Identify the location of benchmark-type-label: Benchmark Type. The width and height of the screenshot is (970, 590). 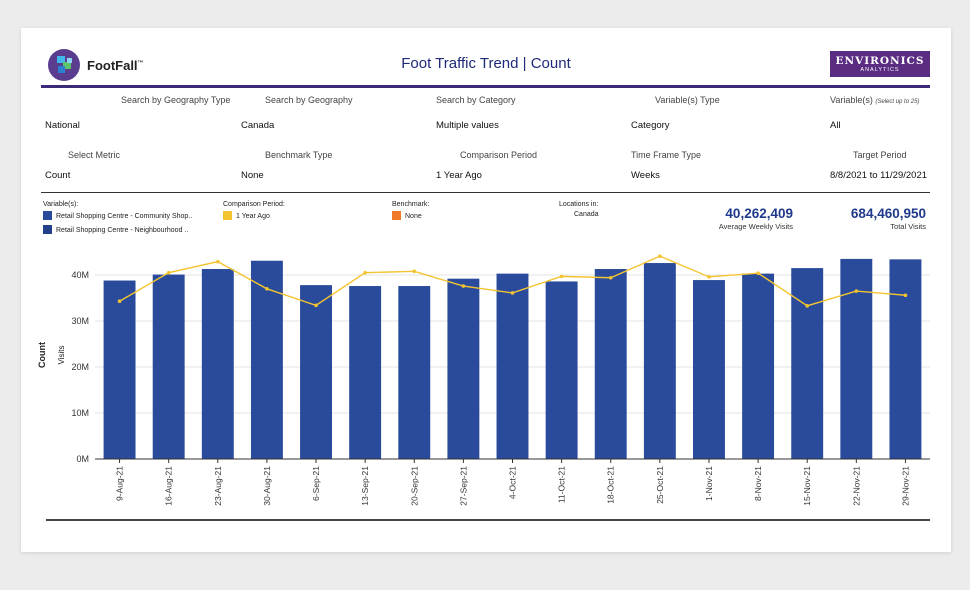
(299, 155).